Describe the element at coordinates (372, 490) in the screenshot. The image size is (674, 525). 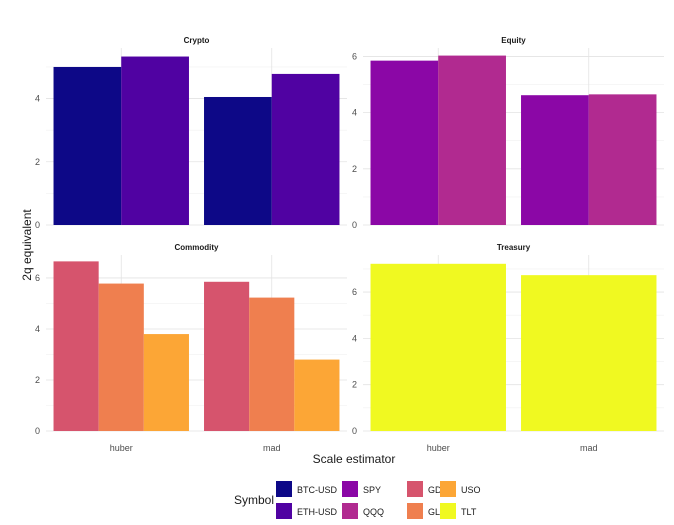
I see `legend-label-spy: SPY` at that location.